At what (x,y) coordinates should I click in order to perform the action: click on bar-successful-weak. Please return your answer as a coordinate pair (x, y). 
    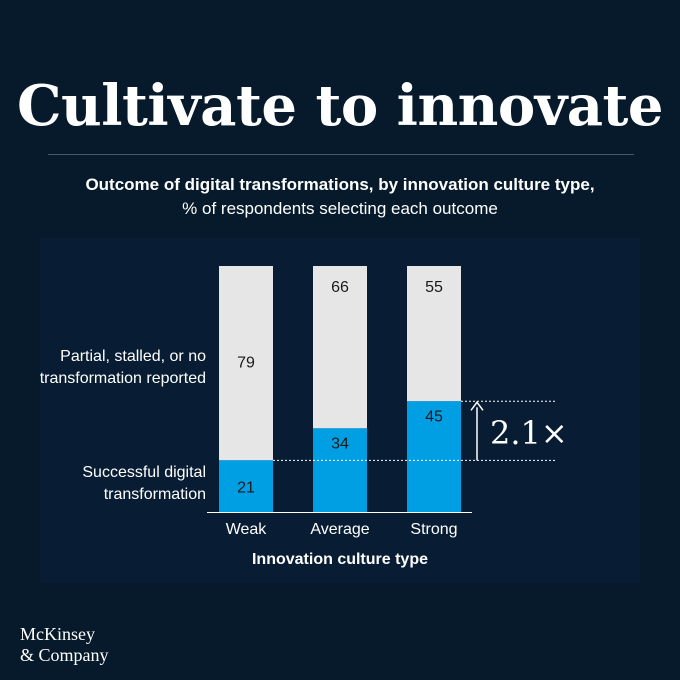
    Looking at the image, I should click on (246, 486).